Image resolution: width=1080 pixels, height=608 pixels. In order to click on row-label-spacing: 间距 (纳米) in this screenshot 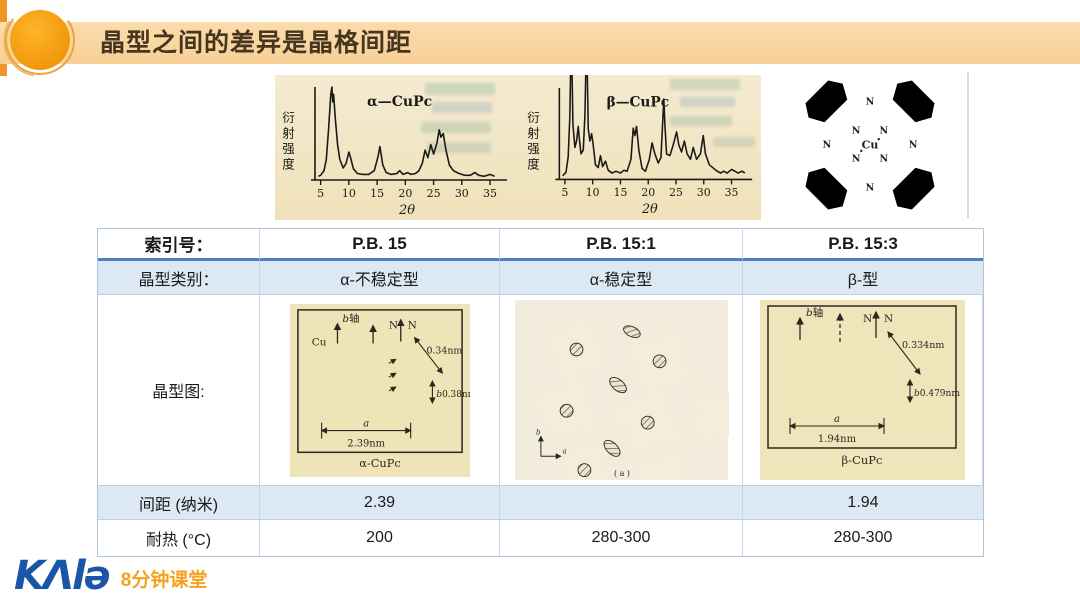, I will do `click(179, 503)`.